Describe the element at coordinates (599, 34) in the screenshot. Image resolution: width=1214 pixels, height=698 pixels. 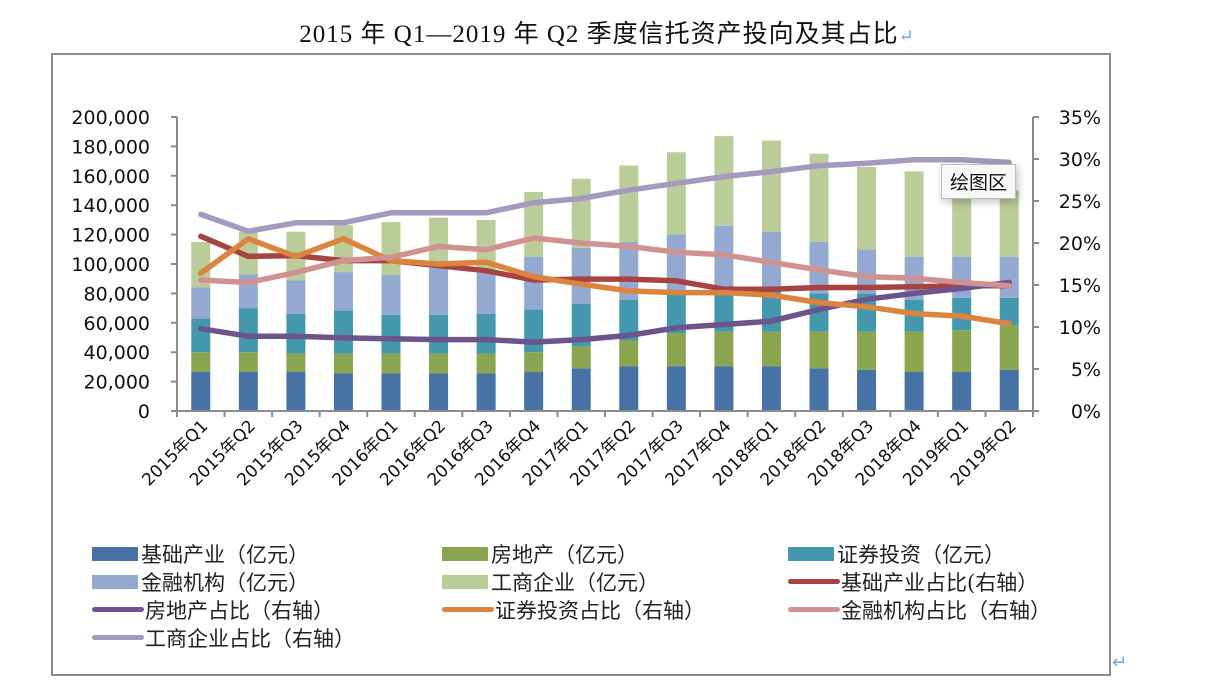
I see `chart-title-text: 2015 年 Q1—2019 年 Q2 季度信托资产投向及其占比` at that location.